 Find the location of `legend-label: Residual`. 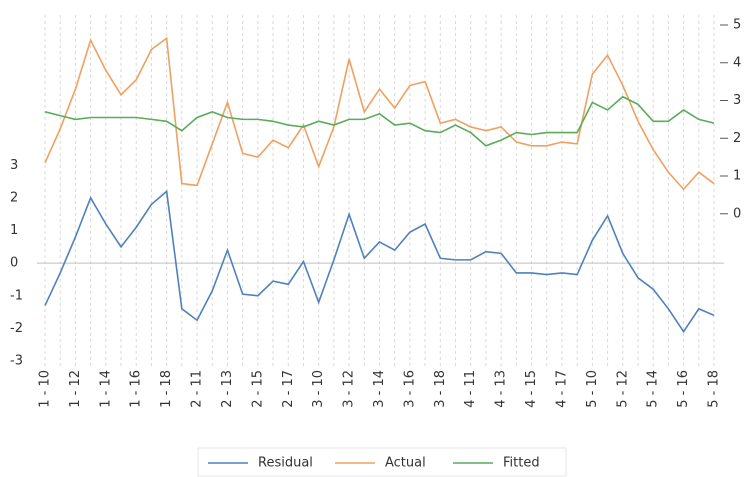

legend-label: Residual is located at coordinates (285, 463).